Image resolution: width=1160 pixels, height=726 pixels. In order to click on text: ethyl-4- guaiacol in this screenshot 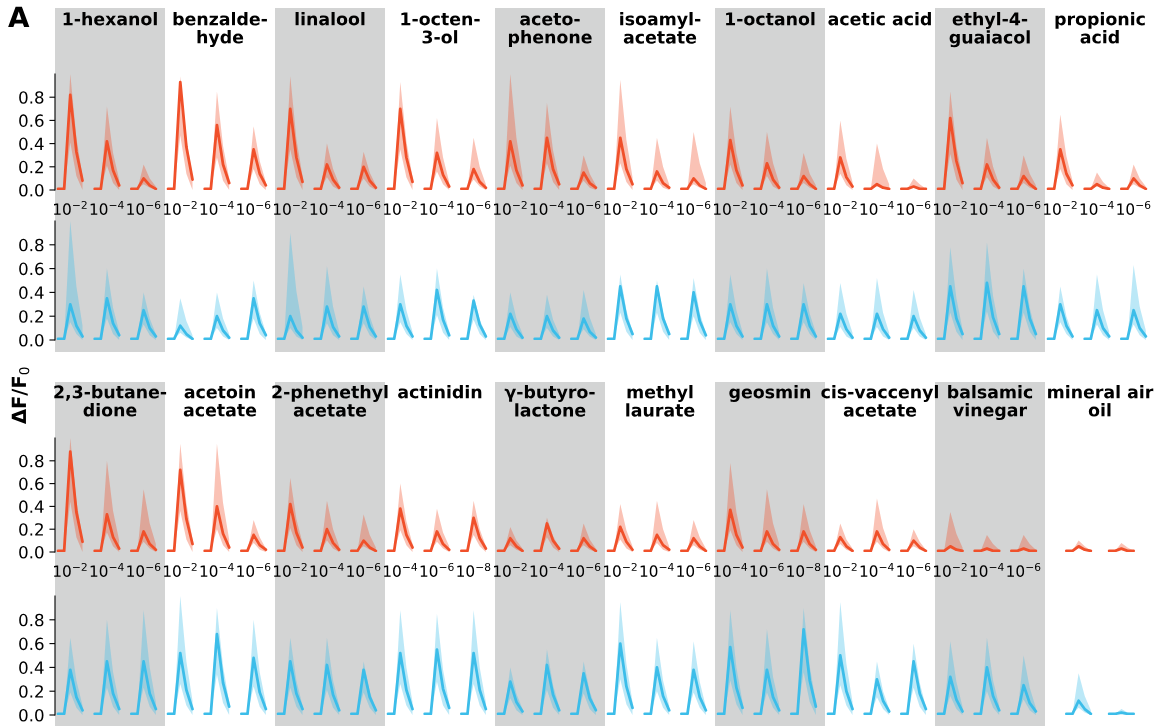, I will do `click(989, 30)`.